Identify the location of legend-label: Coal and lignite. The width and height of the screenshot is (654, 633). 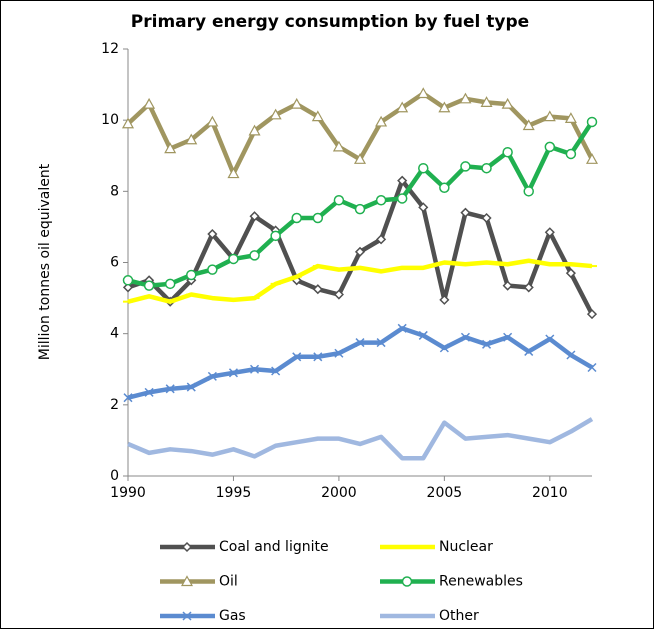
(274, 547).